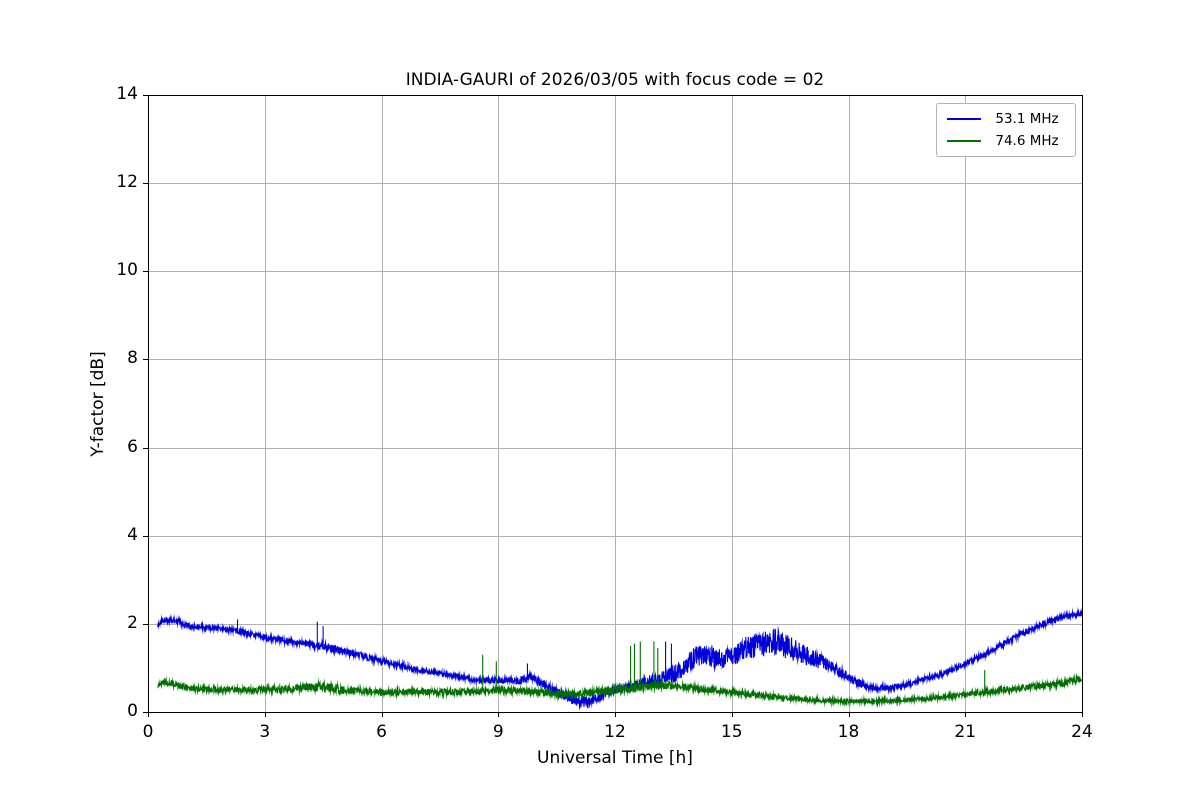  Describe the element at coordinates (132, 446) in the screenshot. I see `y-tick-label: 6` at that location.